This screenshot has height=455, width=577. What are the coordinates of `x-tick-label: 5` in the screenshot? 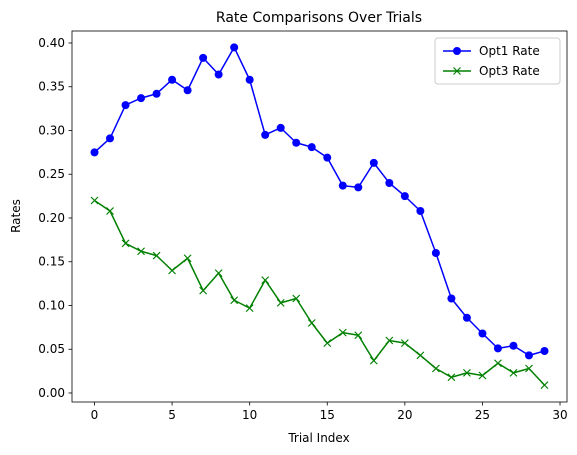 It's located at (172, 415).